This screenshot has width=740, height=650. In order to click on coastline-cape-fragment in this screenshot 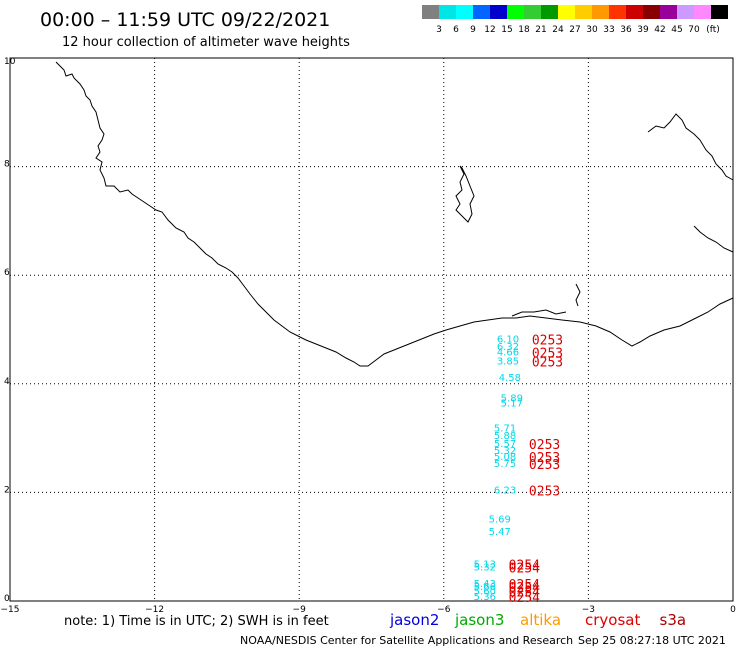, I will do `click(578, 295)`.